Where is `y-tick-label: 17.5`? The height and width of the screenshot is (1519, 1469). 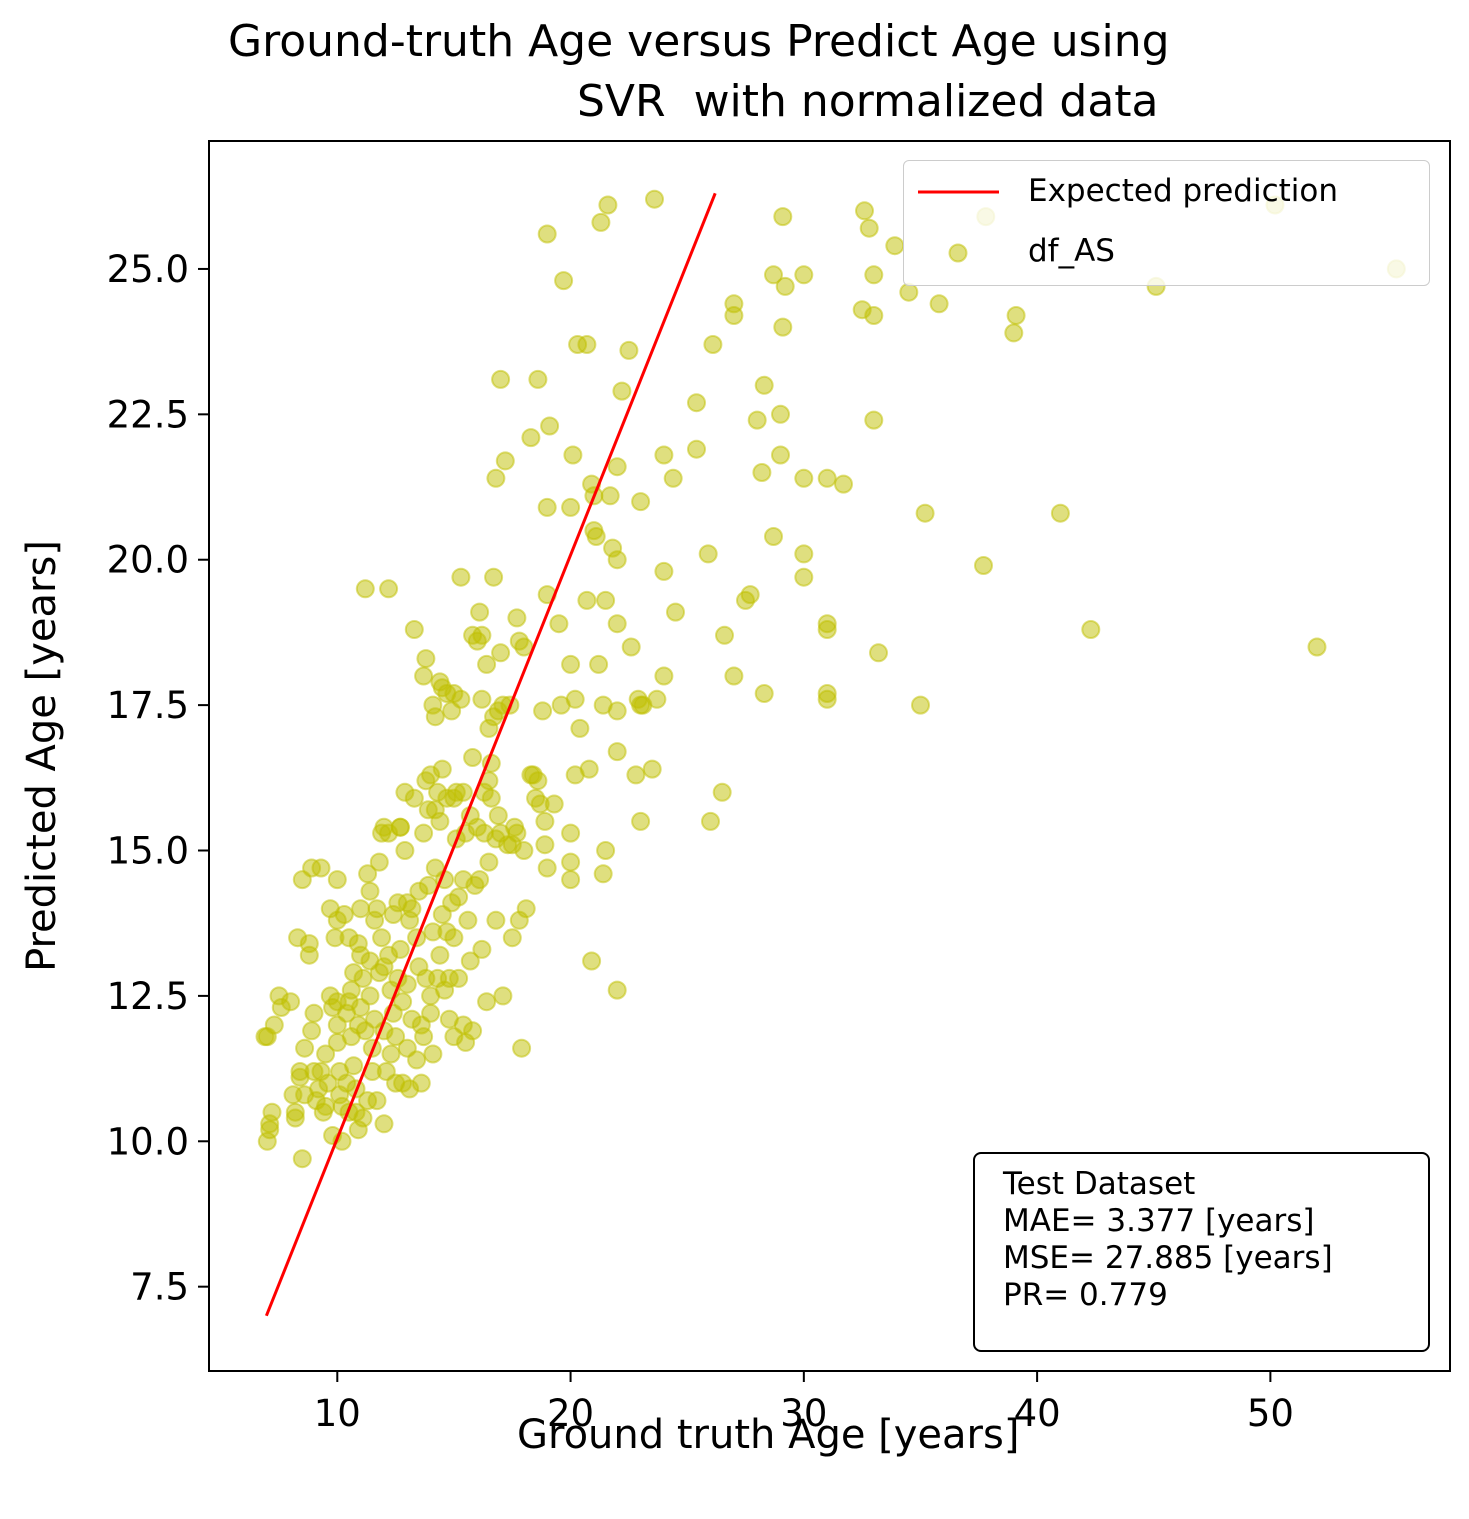 y-tick-label: 17.5 is located at coordinates (148, 705).